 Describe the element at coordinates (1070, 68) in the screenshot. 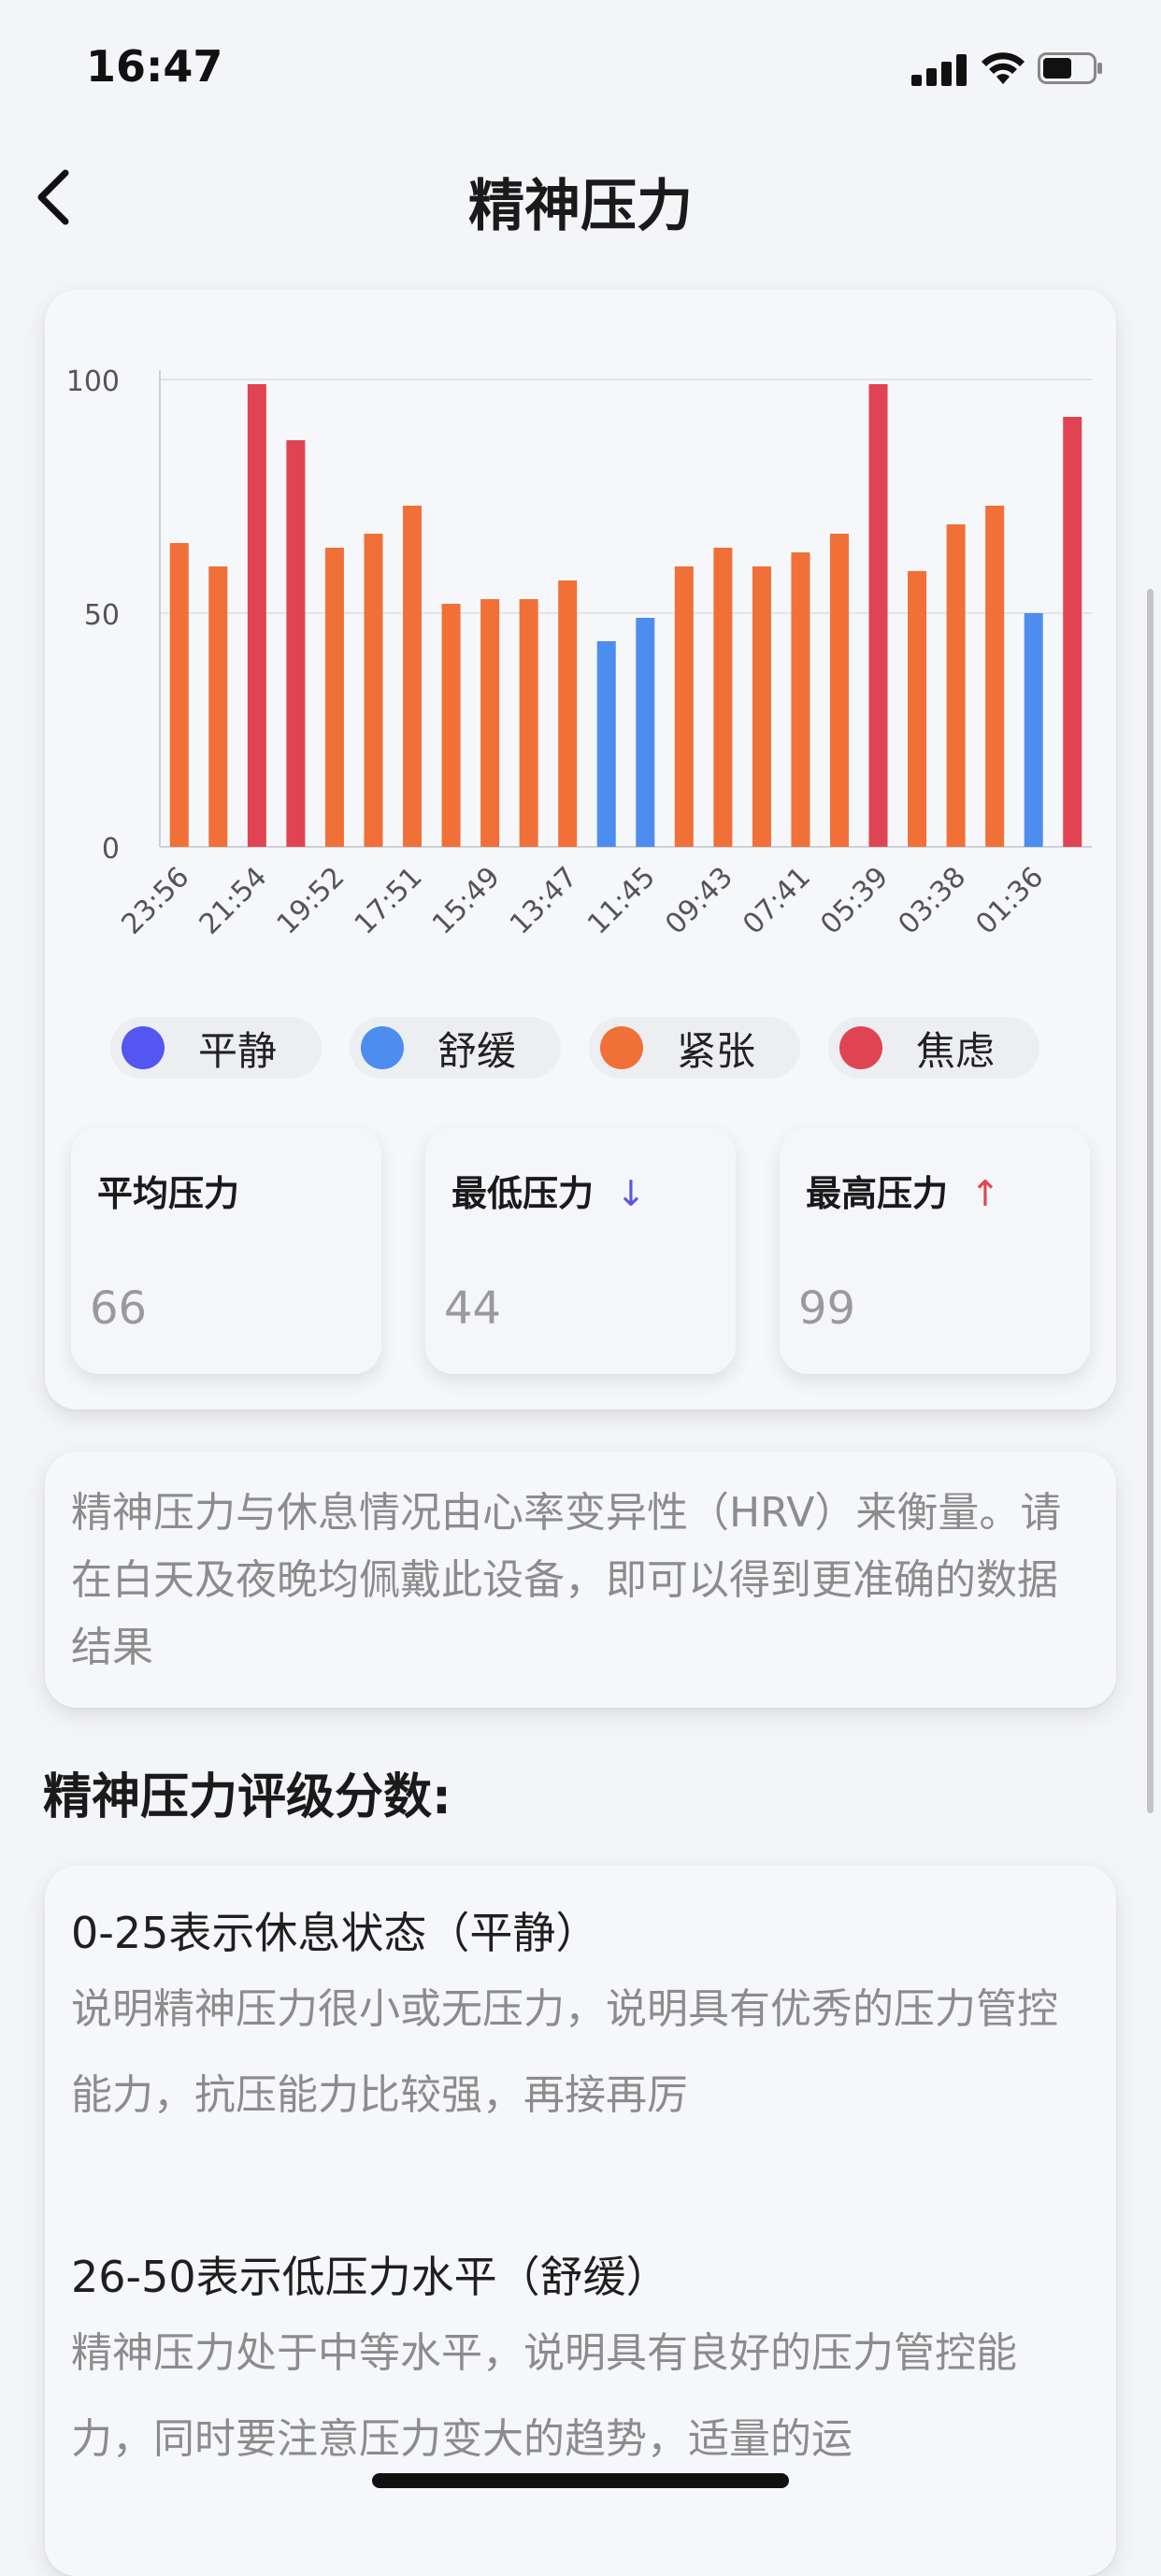

I see `battery-icon` at that location.